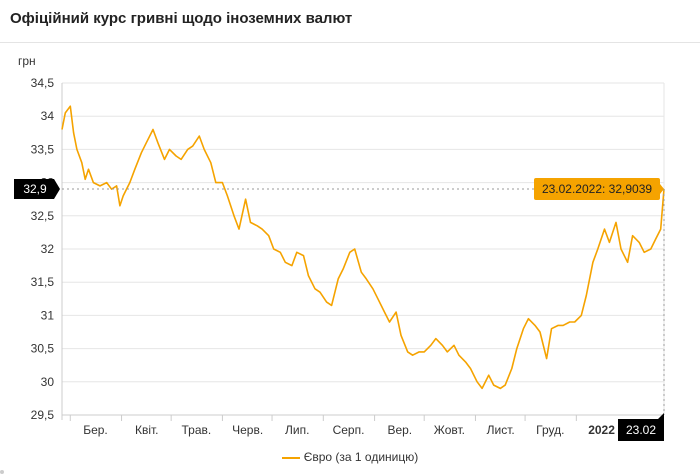 The width and height of the screenshot is (700, 475). I want to click on legend-label: Євро (за 1 одиницю), so click(361, 457).